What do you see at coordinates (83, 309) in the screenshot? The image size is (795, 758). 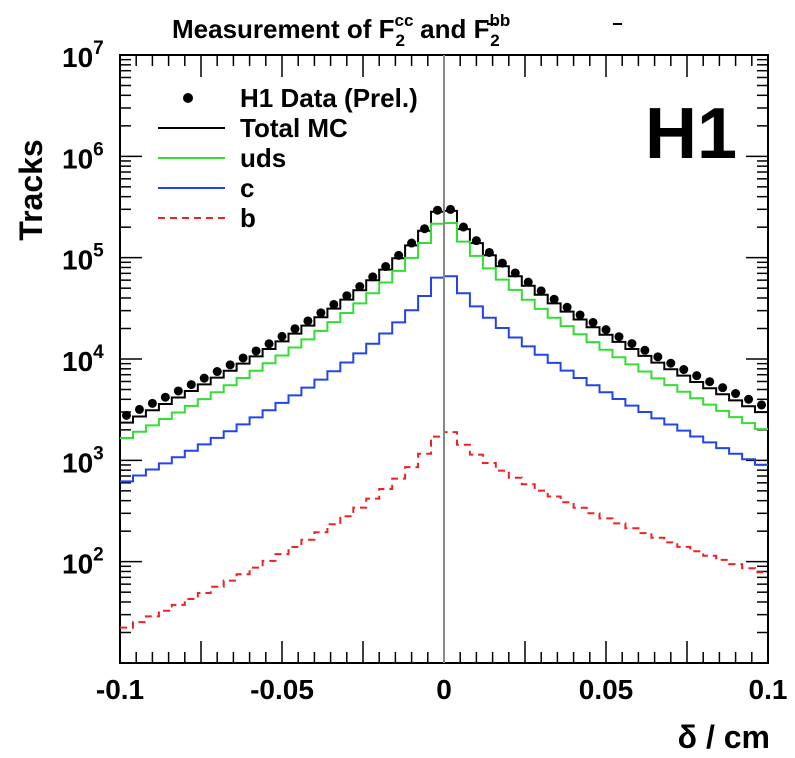 I see `y-tick-labels: 10² 10³ 10⁴ 10⁵ 10⁶ 10⁷` at bounding box center [83, 309].